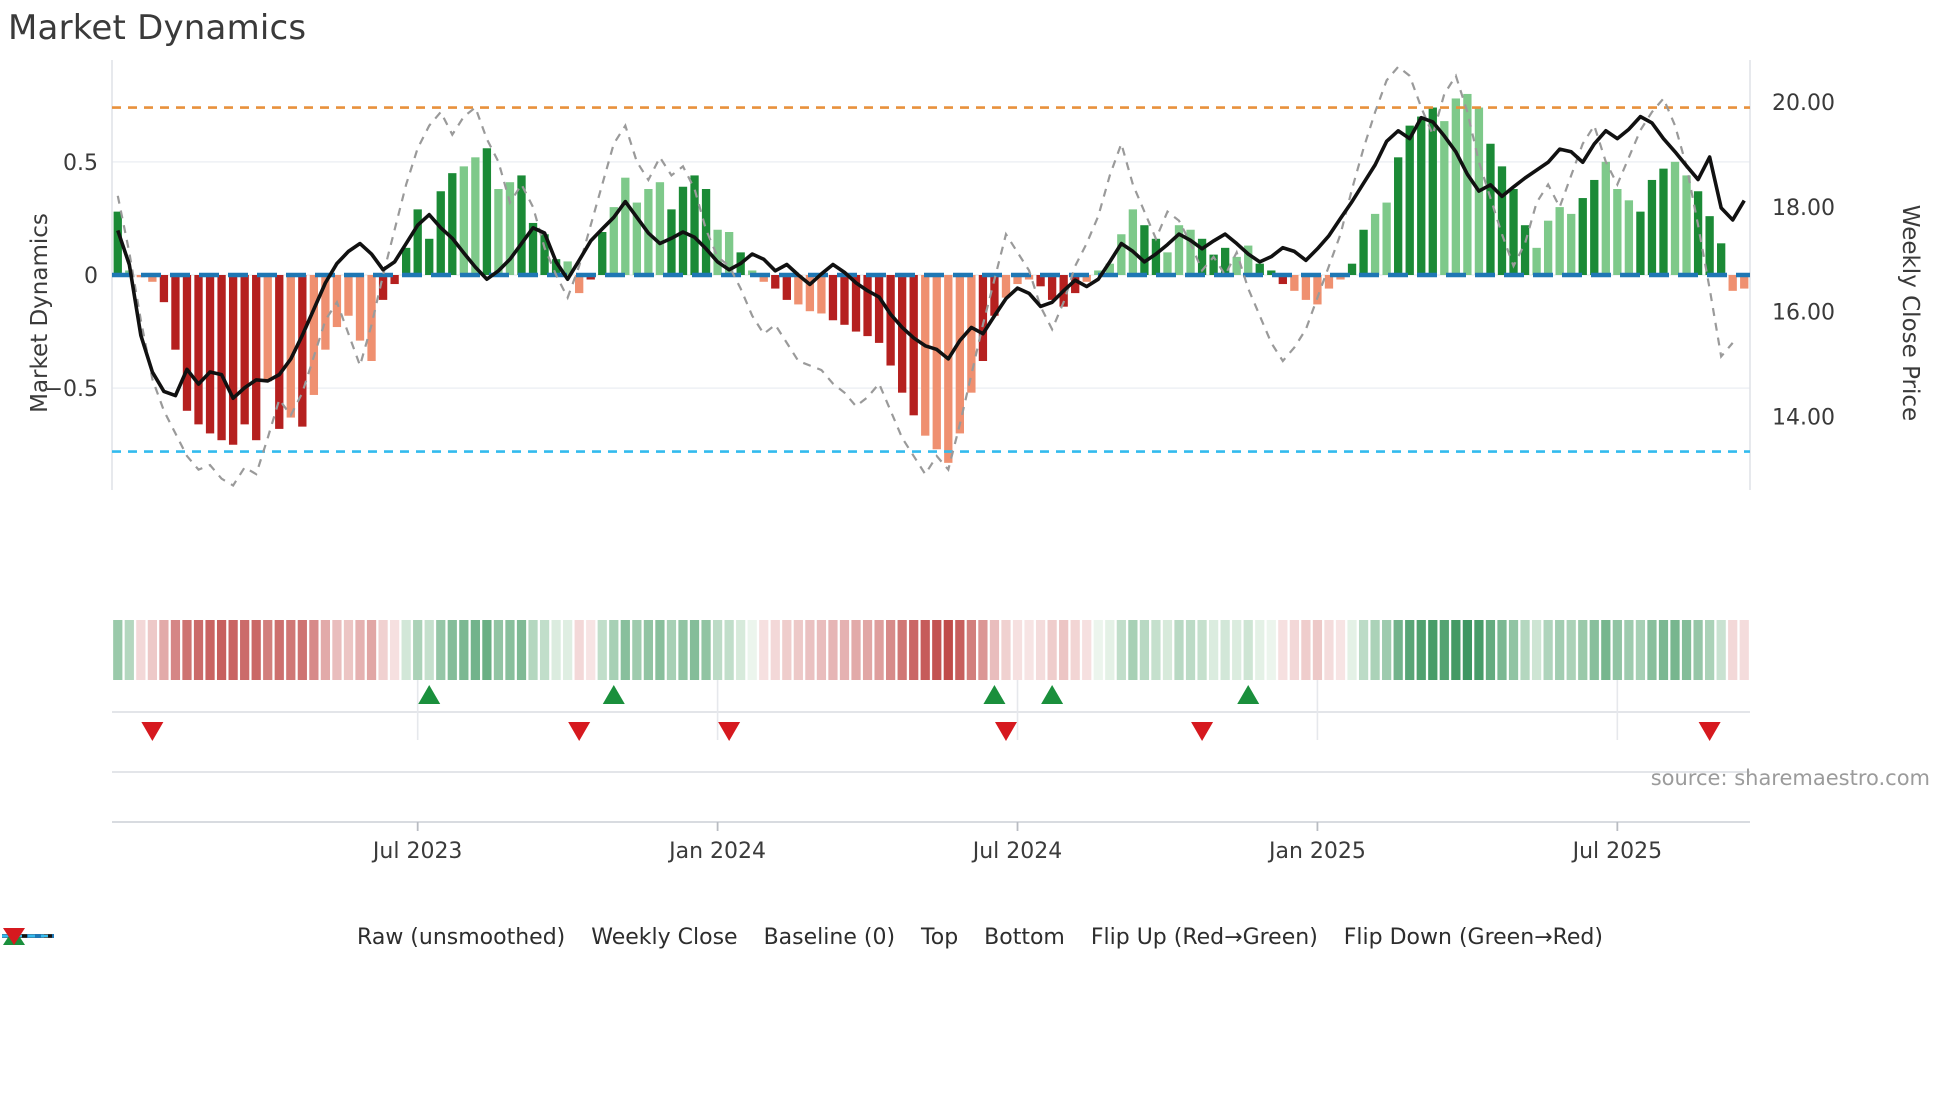  Describe the element at coordinates (716, 851) in the screenshot. I see `x-tick-label: Jan 2024` at that location.